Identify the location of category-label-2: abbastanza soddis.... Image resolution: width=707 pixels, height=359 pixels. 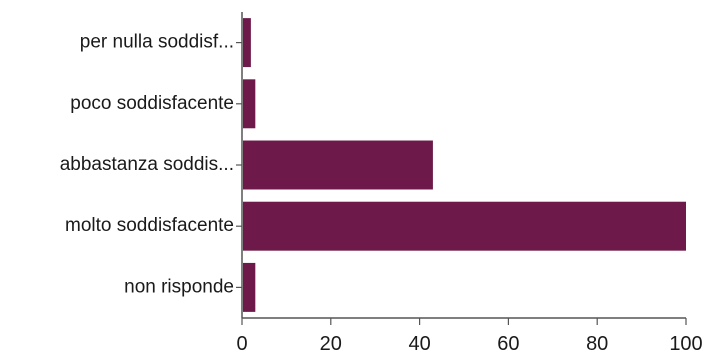
(147, 164).